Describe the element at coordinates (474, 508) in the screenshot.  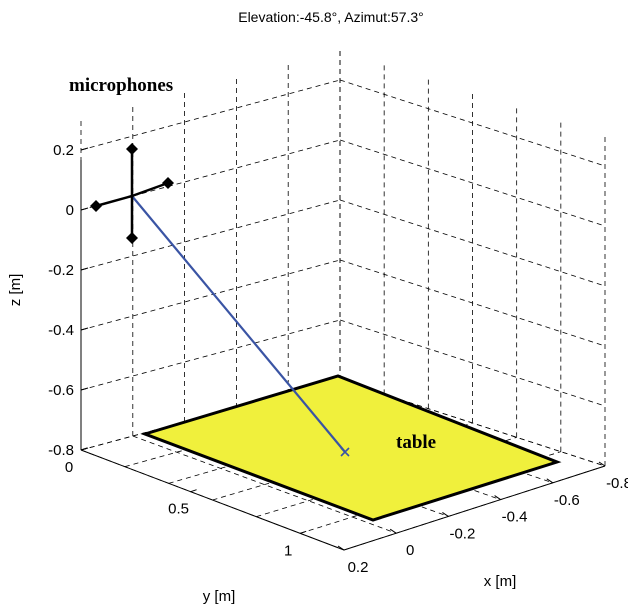
I see `x-axis-line` at that location.